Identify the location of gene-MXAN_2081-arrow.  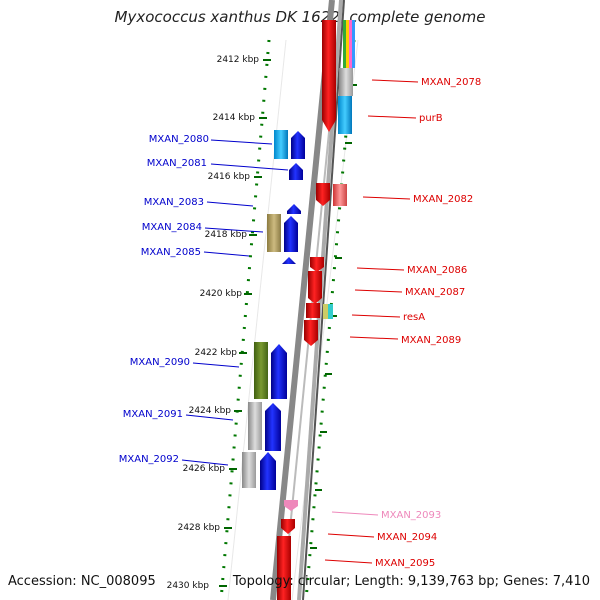
(296, 171).